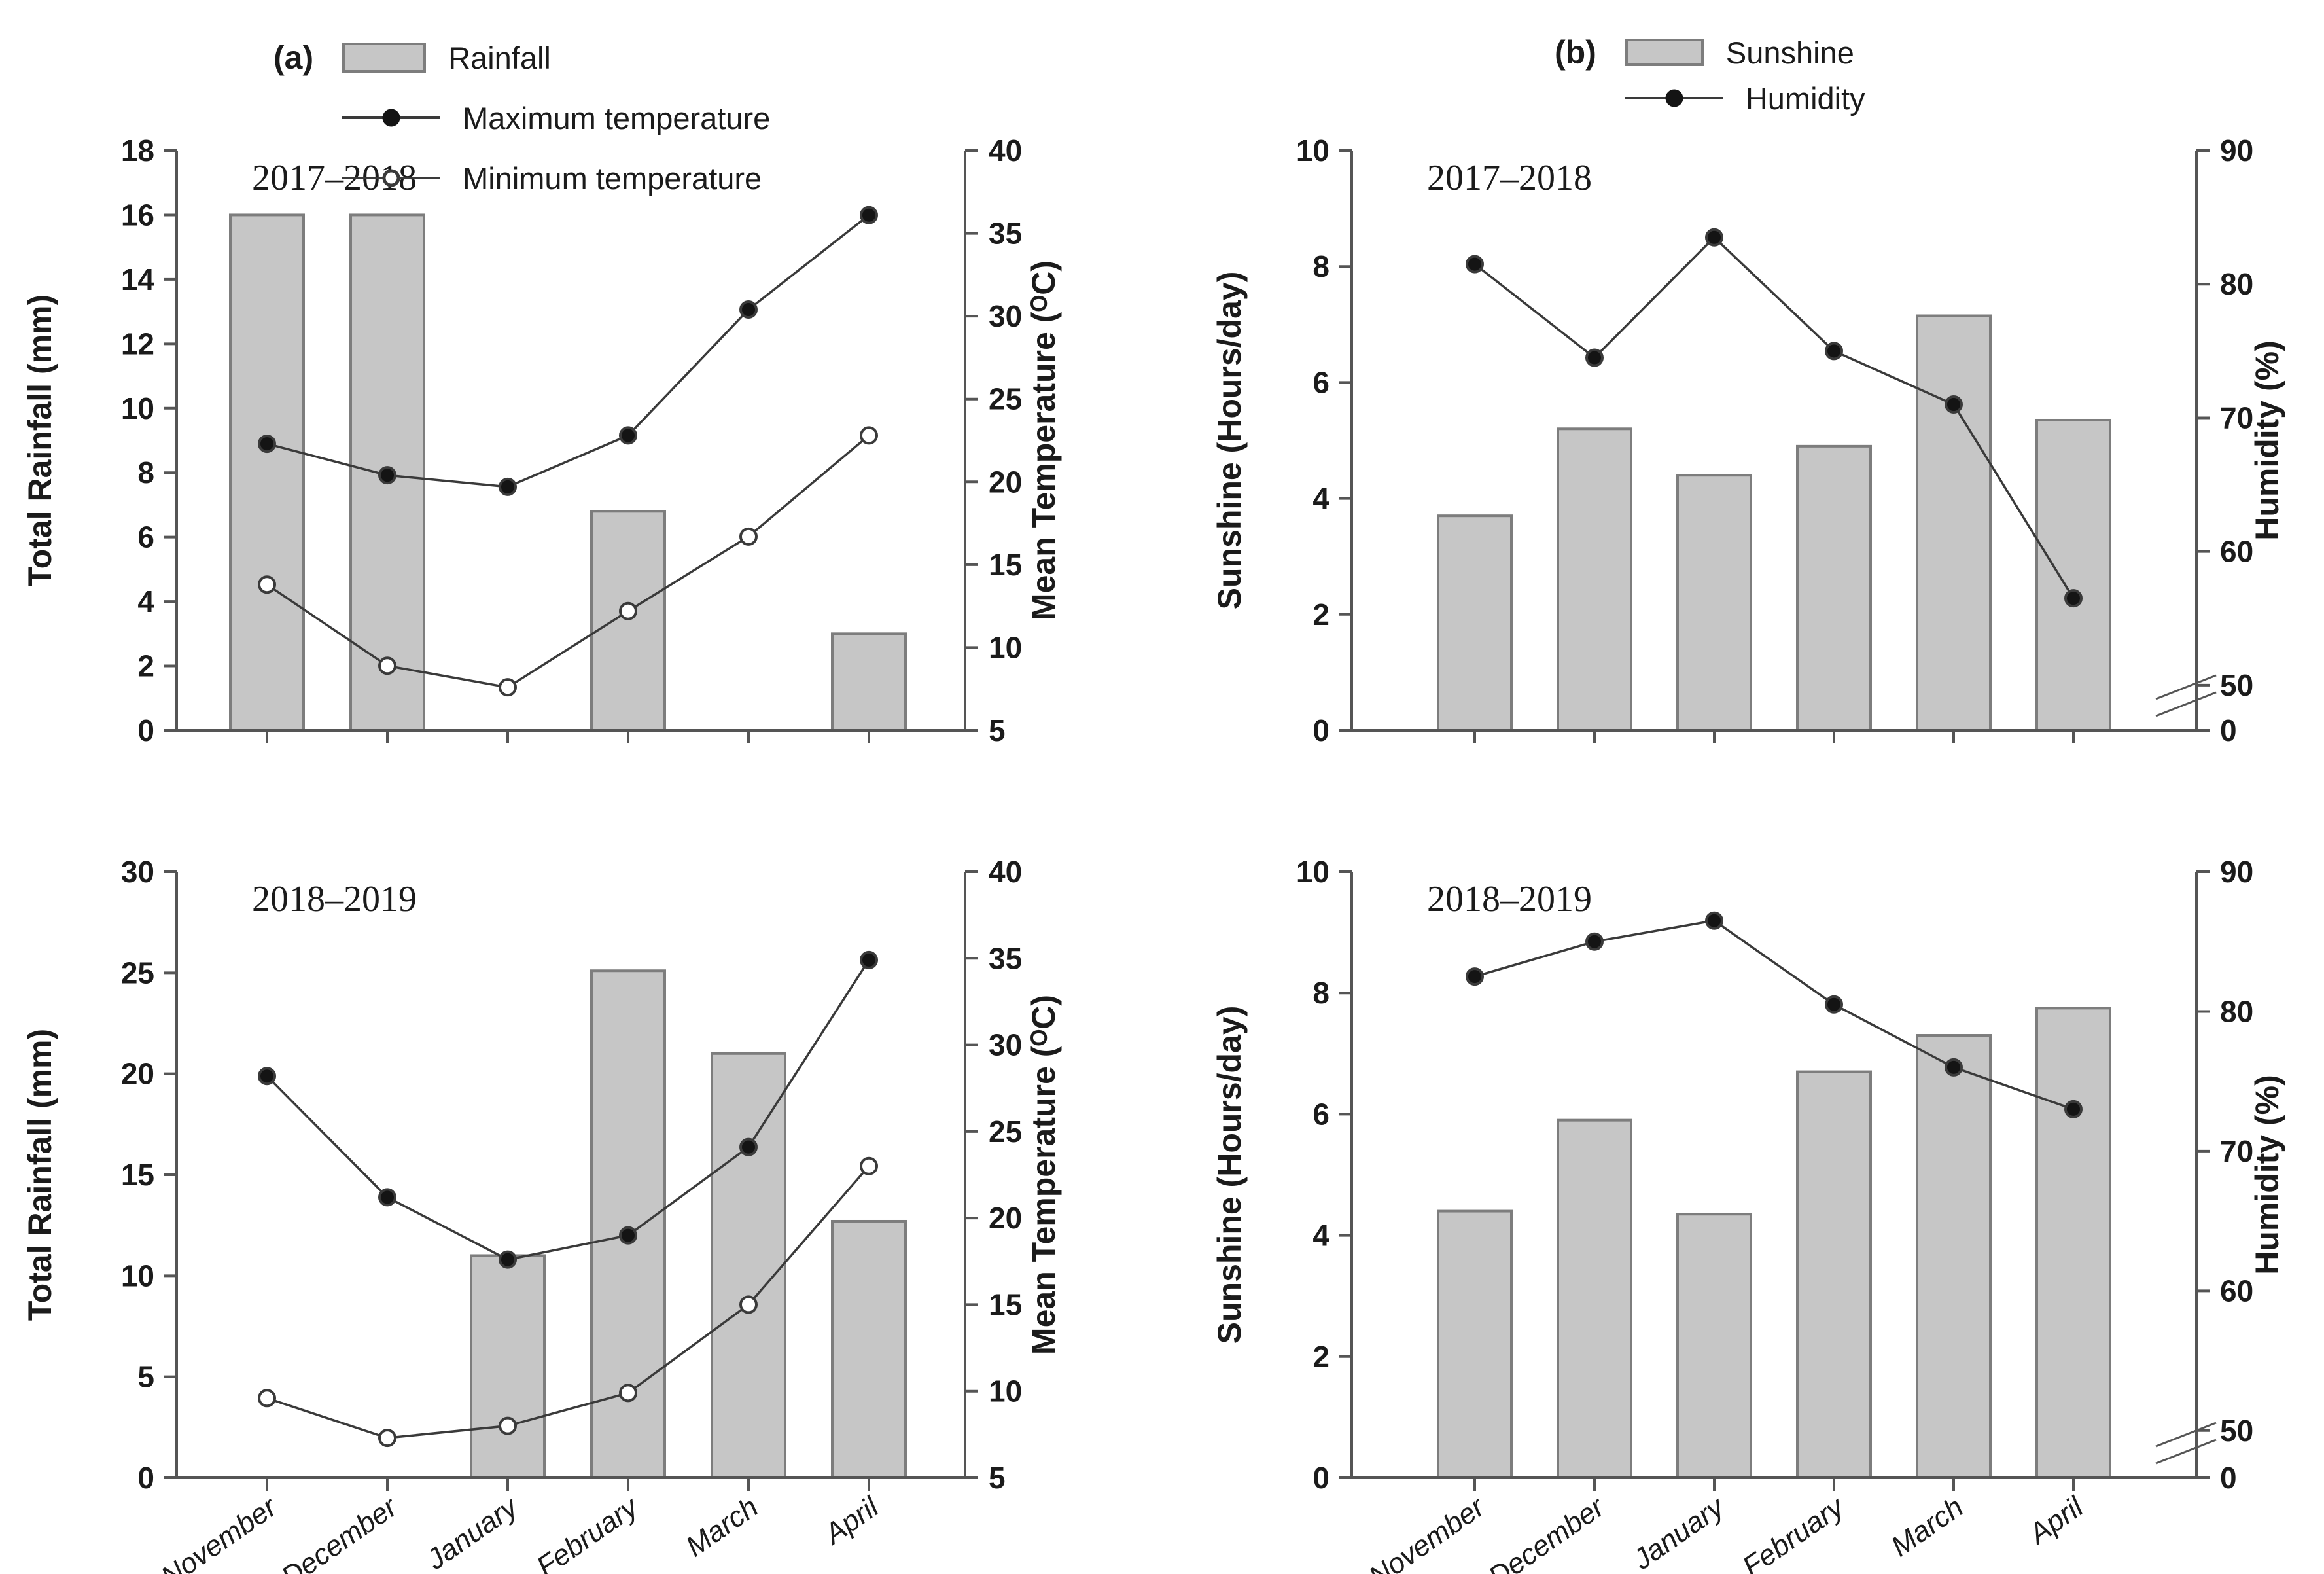  Describe the element at coordinates (2236, 1291) in the screenshot. I see `right-tick-label: 60` at that location.